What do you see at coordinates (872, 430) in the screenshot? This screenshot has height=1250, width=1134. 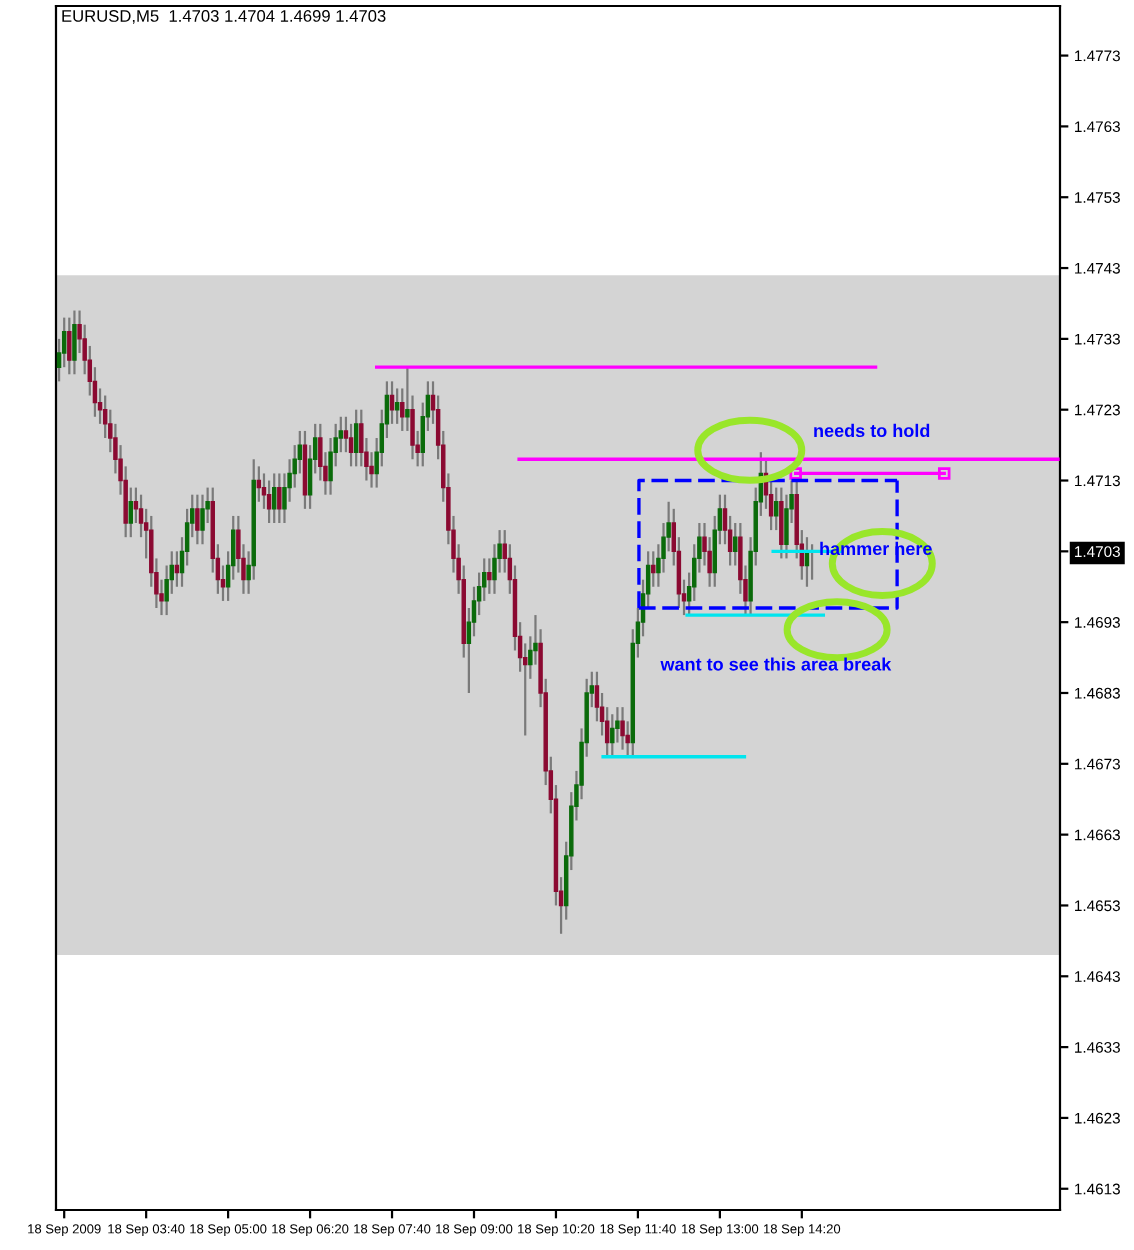 I see `annotation: needs to hold` at bounding box center [872, 430].